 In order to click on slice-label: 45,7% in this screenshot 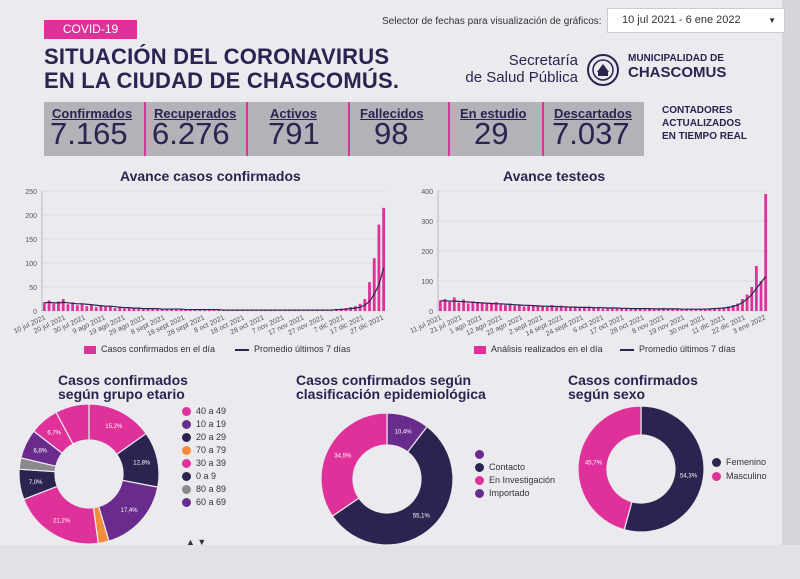, I will do `click(594, 464)`.